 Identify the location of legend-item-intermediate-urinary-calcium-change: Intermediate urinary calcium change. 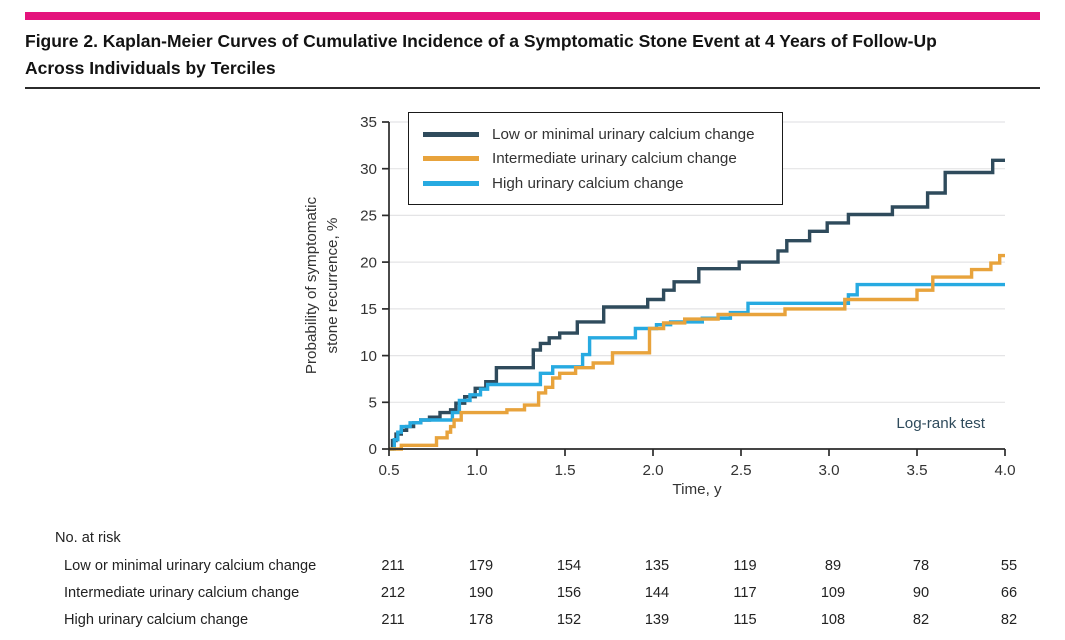
(602, 159).